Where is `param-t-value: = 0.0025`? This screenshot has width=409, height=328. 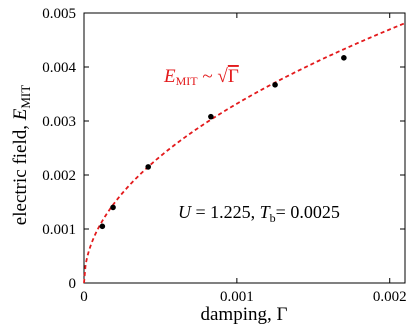 param-t-value: = 0.0025 is located at coordinates (308, 212).